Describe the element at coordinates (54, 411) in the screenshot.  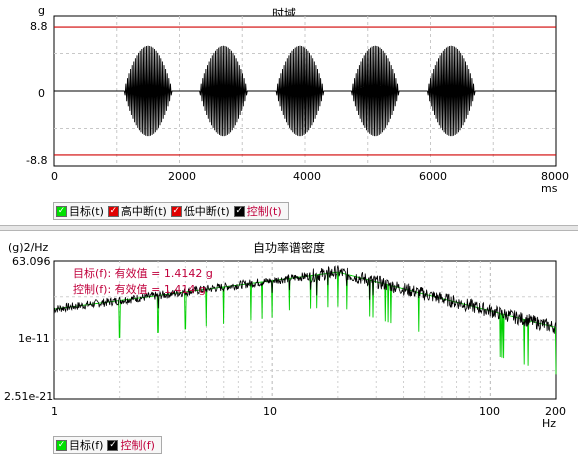
I see `psd-x-tick-1: 1` at that location.